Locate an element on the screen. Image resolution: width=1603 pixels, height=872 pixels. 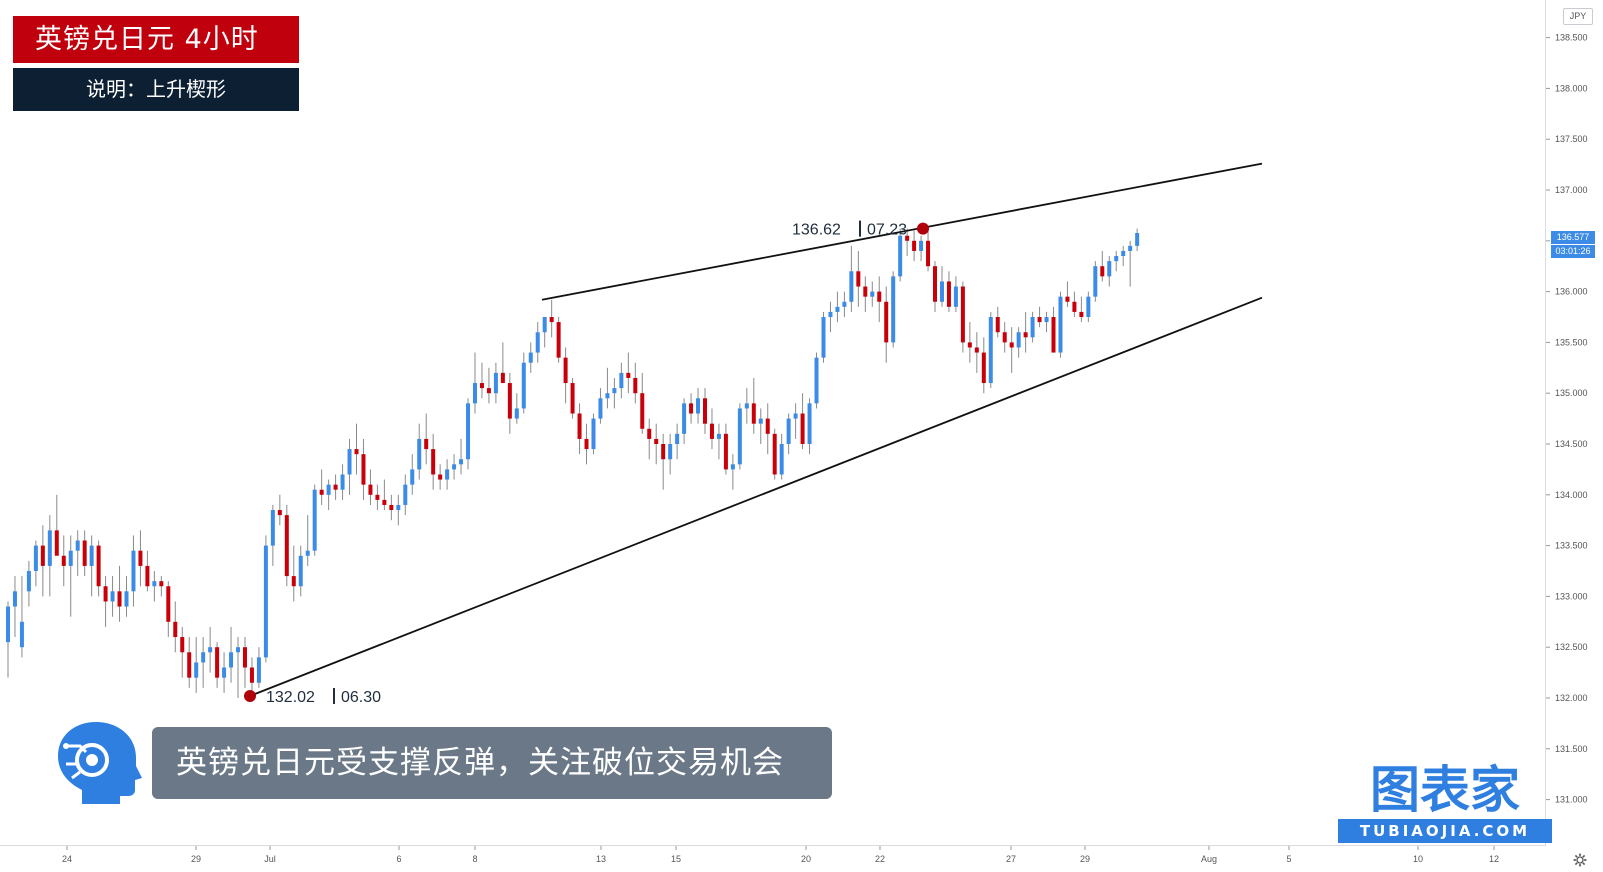
brand-head-logo-icon is located at coordinates (100, 763).